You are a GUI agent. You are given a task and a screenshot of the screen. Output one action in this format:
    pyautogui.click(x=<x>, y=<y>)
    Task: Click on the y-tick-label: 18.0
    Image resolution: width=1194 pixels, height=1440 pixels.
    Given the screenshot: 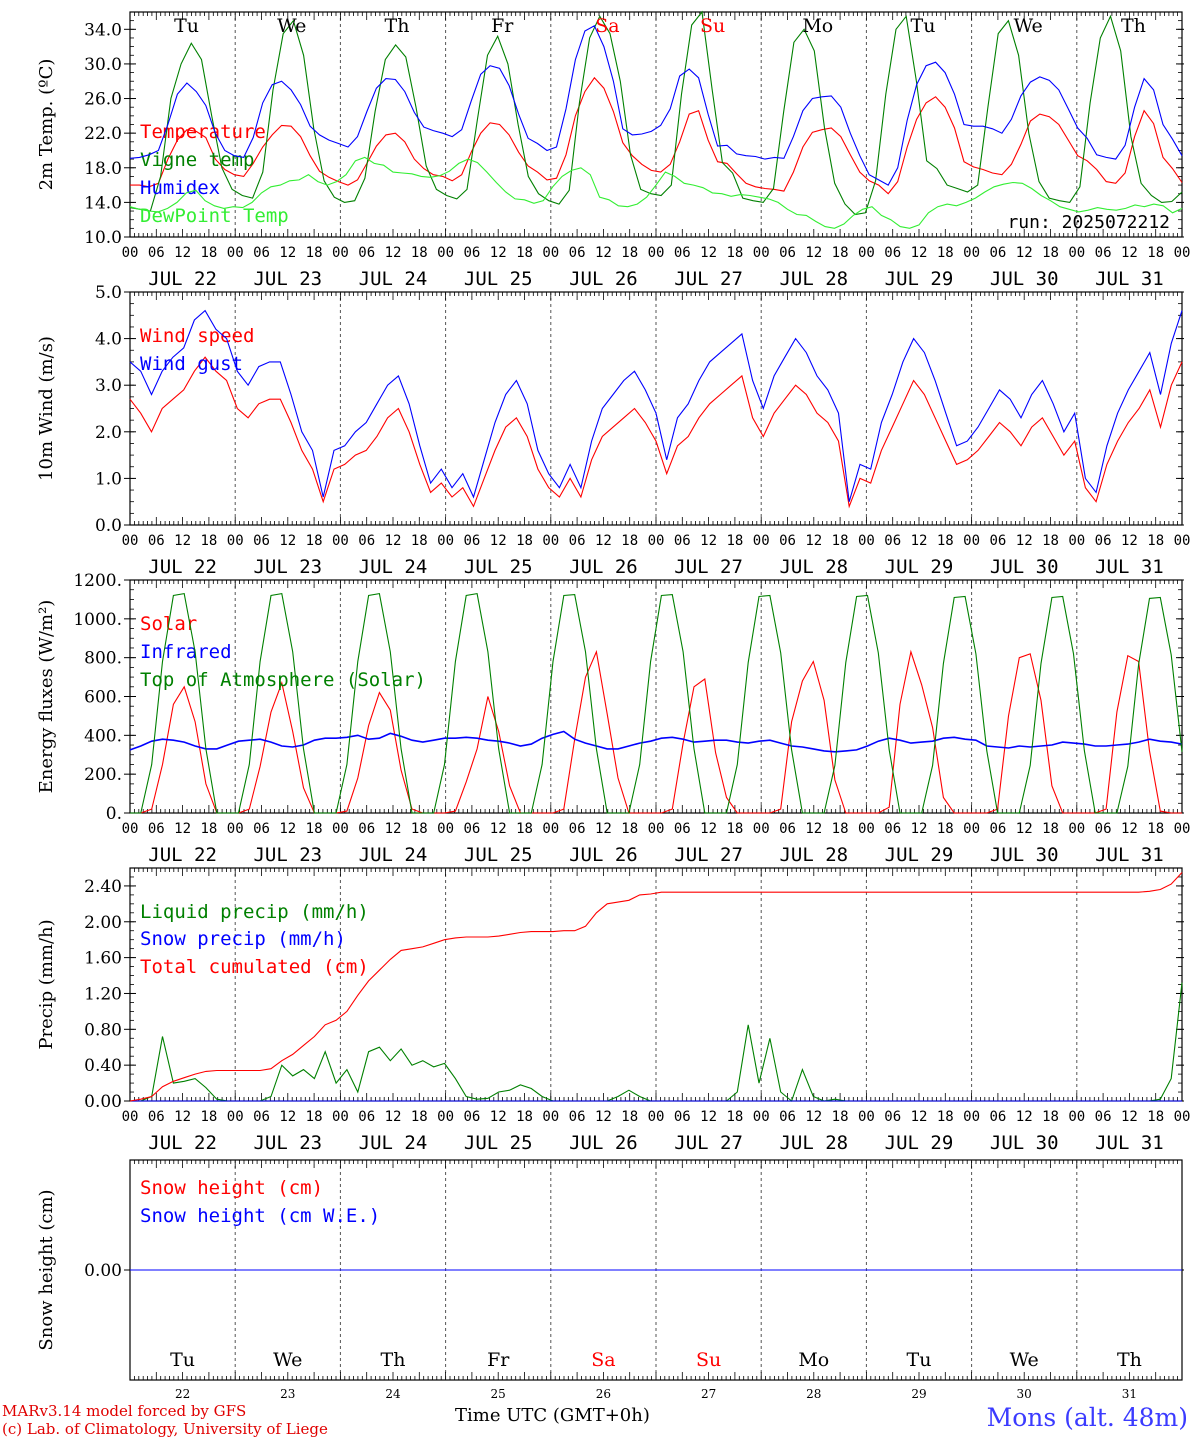 What is the action you would take?
    pyautogui.click(x=103, y=169)
    